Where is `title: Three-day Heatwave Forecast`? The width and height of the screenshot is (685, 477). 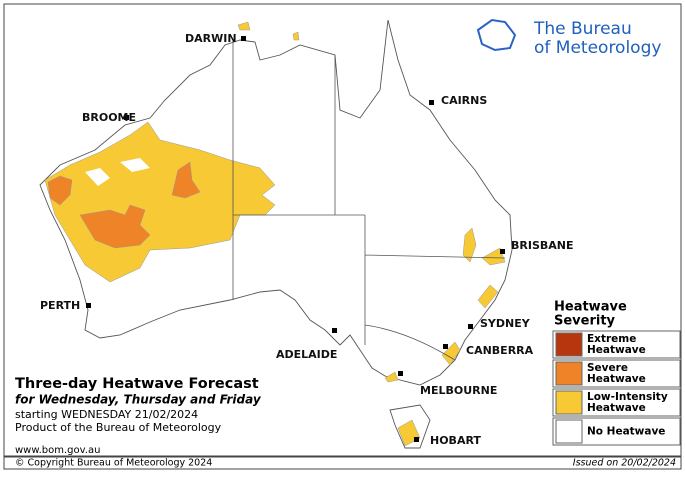 title: Three-day Heatwave Forecast is located at coordinates (137, 384).